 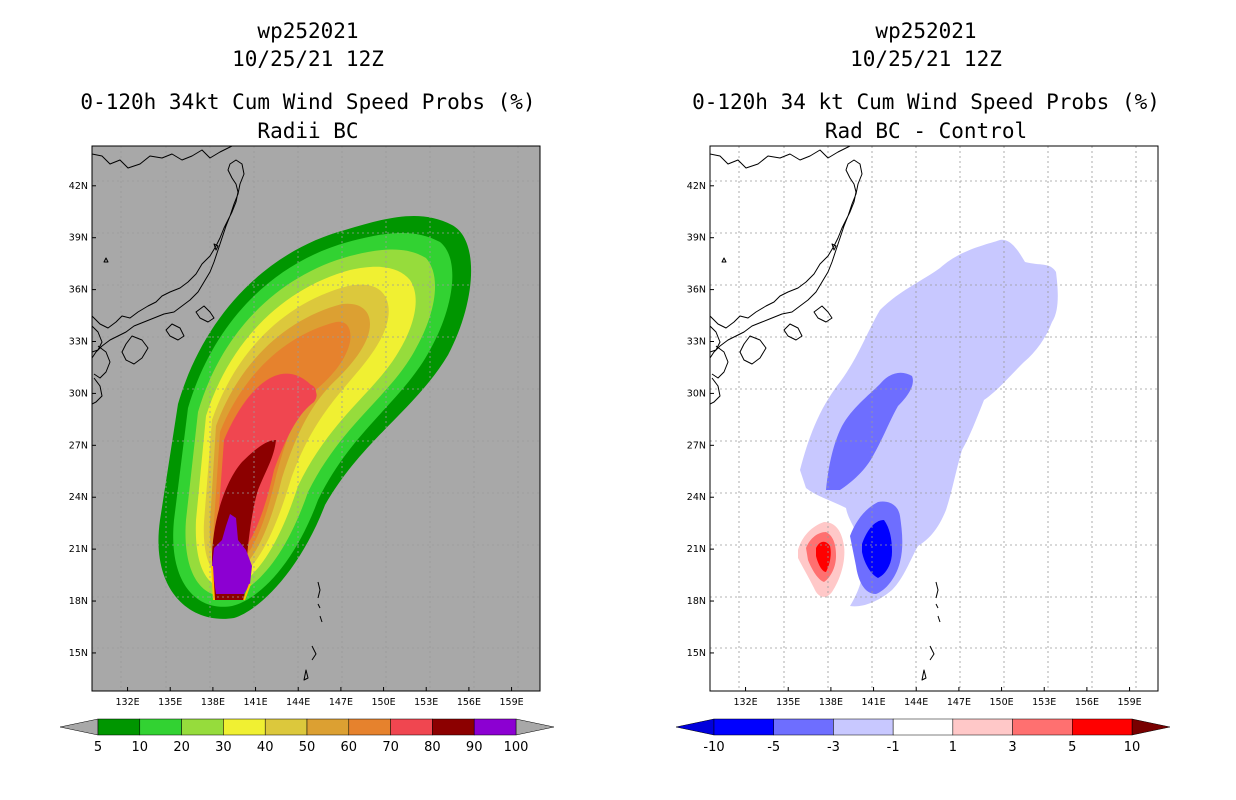 What do you see at coordinates (127, 702) in the screenshot?
I see `left-xtick-label: 132E` at bounding box center [127, 702].